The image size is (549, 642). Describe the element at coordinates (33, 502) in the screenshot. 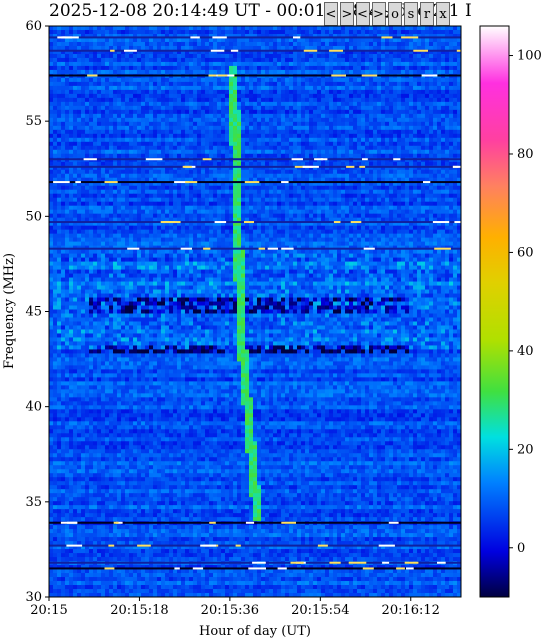

I see `y-tick-label: 35` at that location.